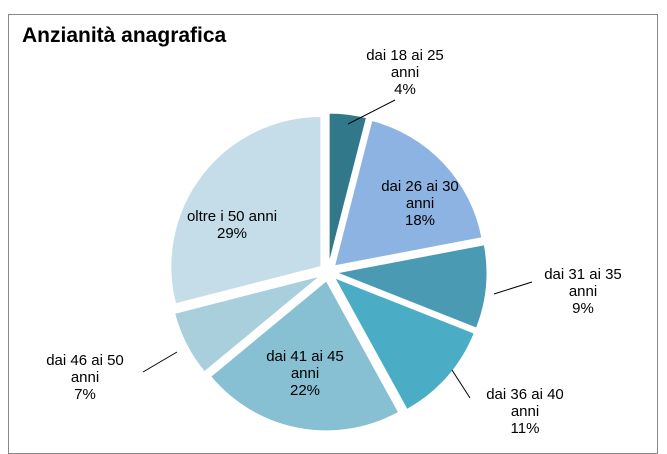  Describe the element at coordinates (85, 394) in the screenshot. I see `slice-value-label: 7%` at that location.